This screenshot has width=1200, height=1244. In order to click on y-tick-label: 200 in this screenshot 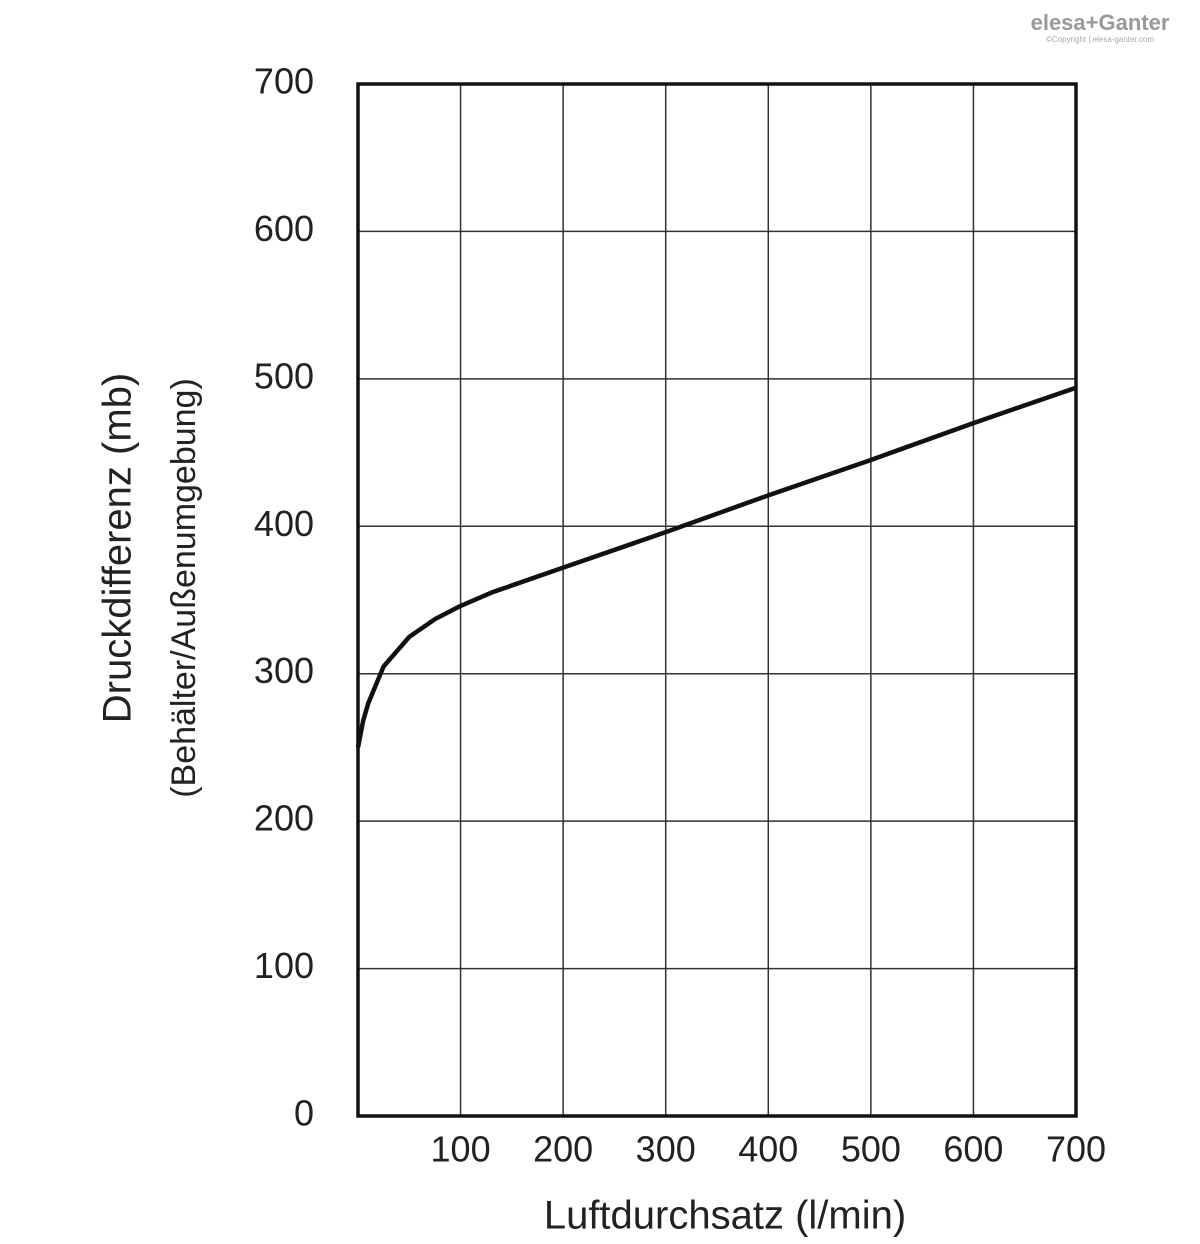, I will do `click(284, 818)`.